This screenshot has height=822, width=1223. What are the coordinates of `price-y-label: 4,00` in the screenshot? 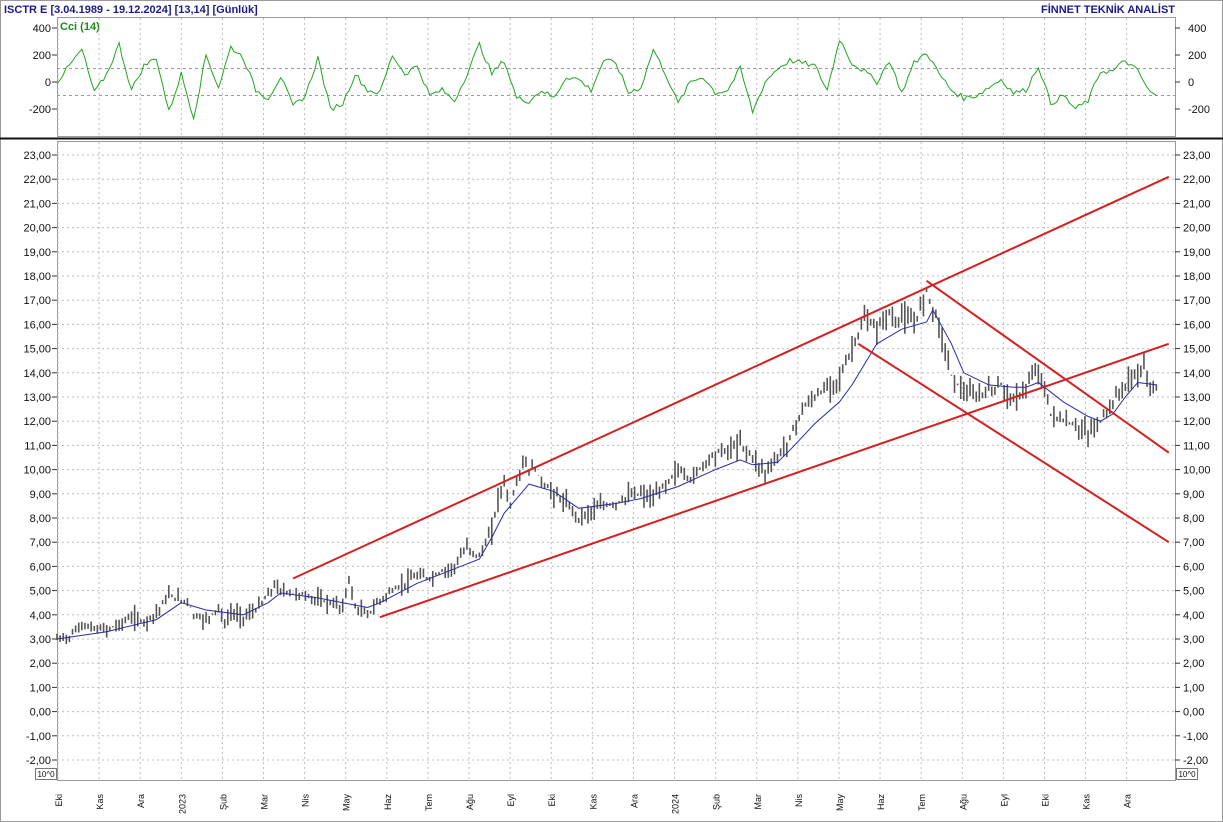 It's located at (40, 616).